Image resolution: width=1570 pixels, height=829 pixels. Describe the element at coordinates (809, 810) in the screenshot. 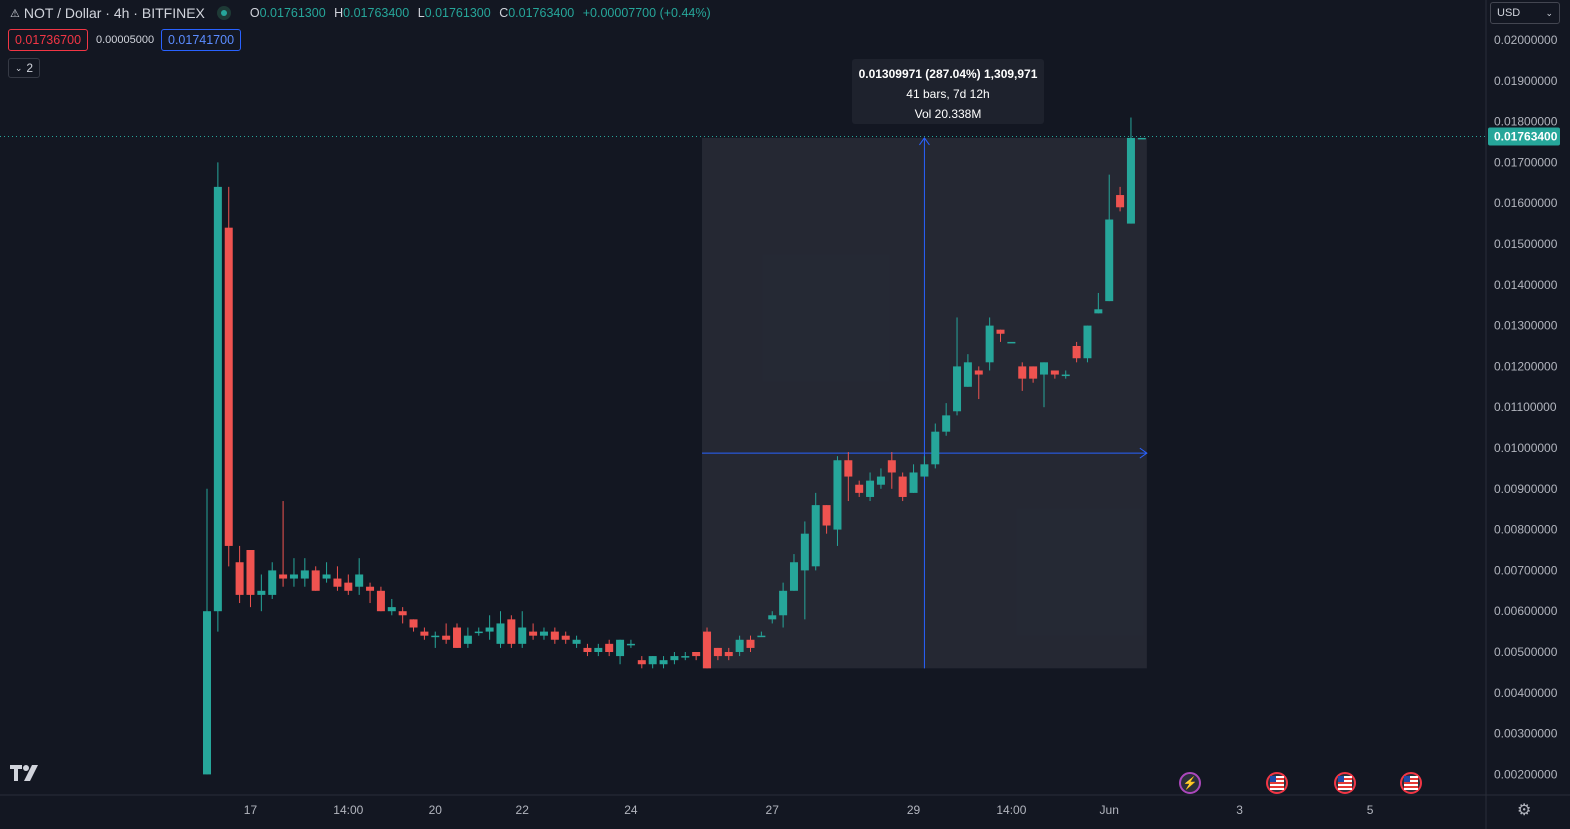

I see `time-axis: 17 14:00 20 22 24 27 29 14:00 Jun 3 5` at that location.